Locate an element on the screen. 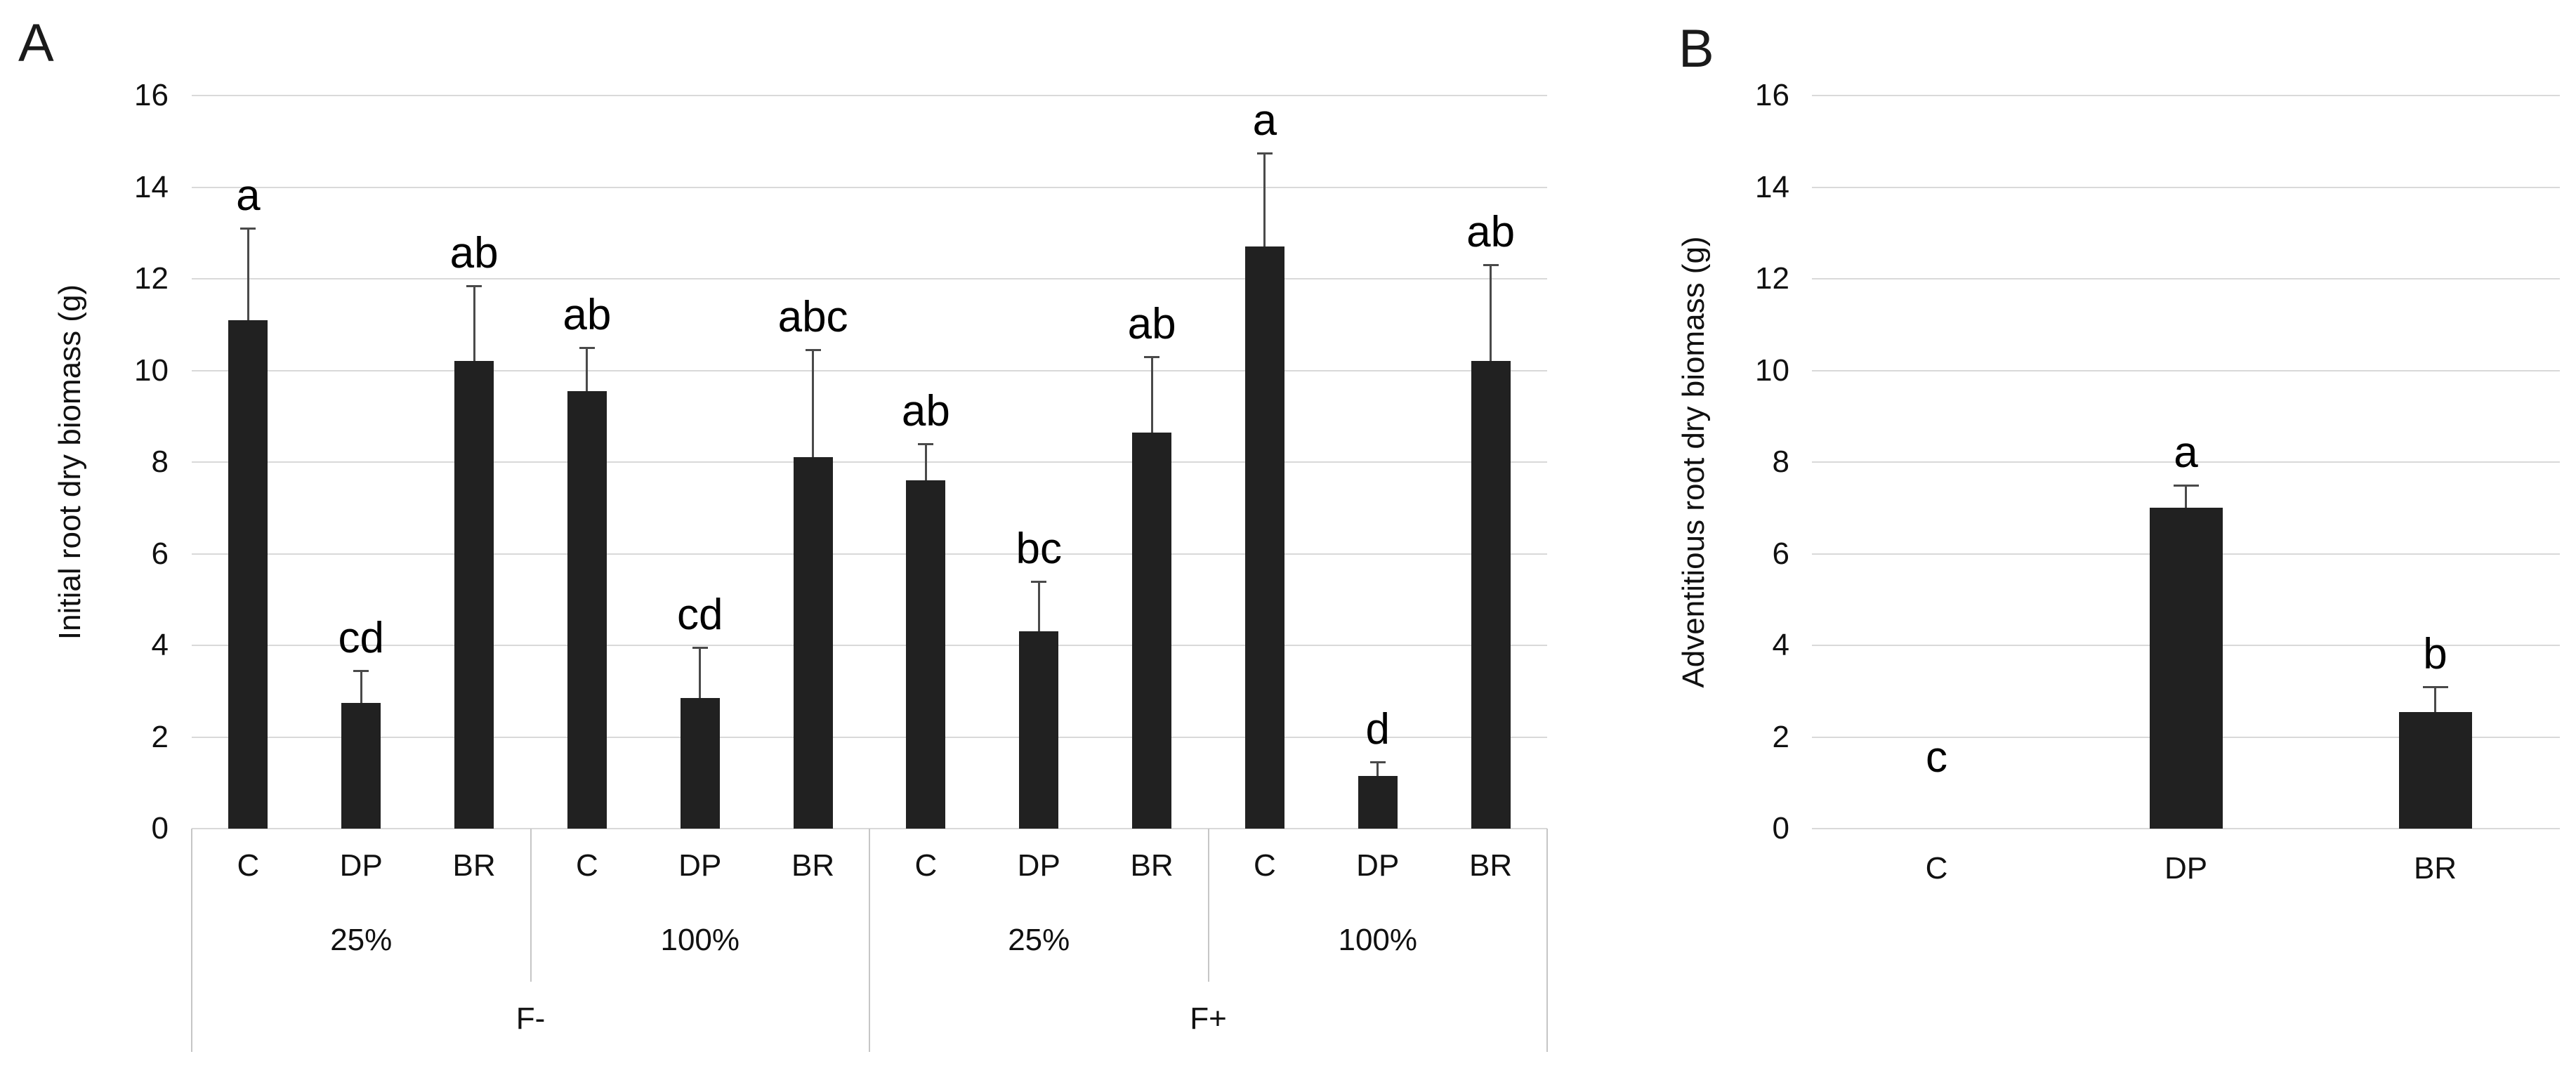 The width and height of the screenshot is (2576, 1073). sig-letter-a-1: cd is located at coordinates (361, 637).